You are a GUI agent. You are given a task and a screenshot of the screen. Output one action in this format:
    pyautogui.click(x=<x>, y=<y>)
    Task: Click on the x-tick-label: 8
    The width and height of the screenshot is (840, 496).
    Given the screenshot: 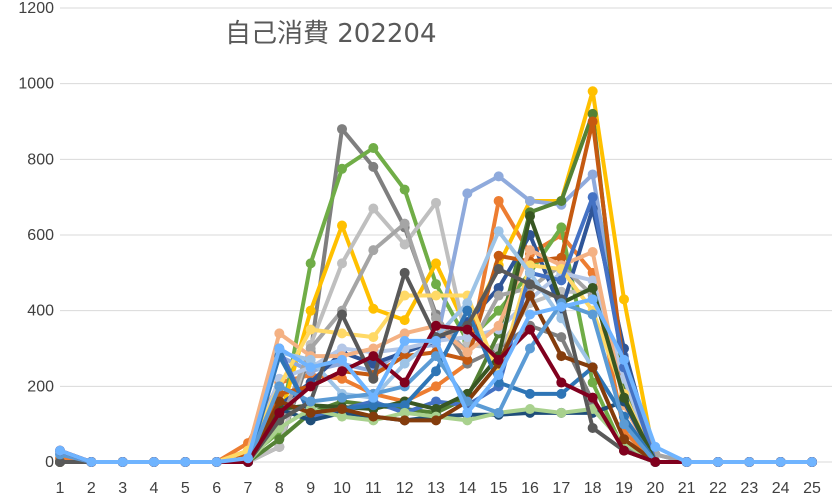 What is the action you would take?
    pyautogui.click(x=279, y=488)
    